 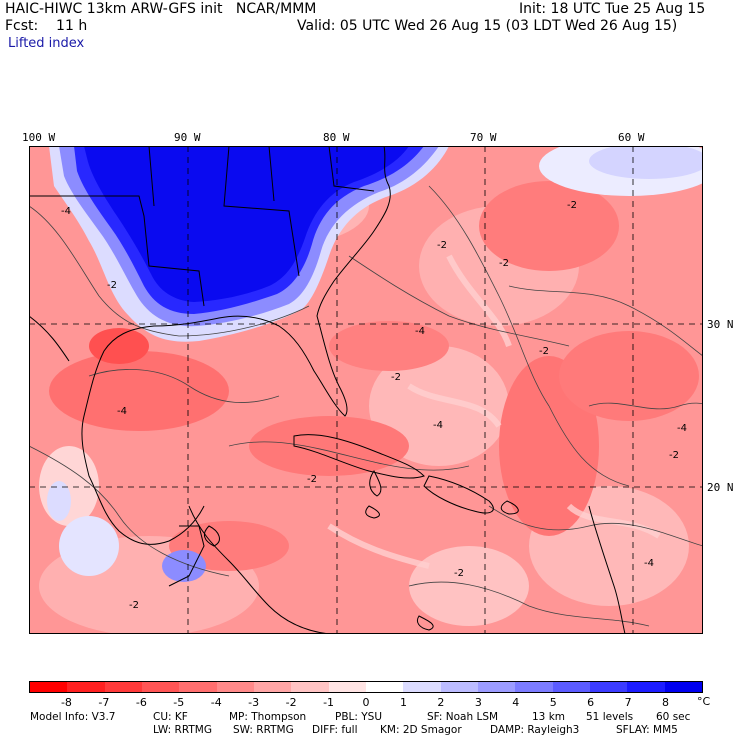 What do you see at coordinates (516, 702) in the screenshot?
I see `colorbar-tick-label: 4` at bounding box center [516, 702].